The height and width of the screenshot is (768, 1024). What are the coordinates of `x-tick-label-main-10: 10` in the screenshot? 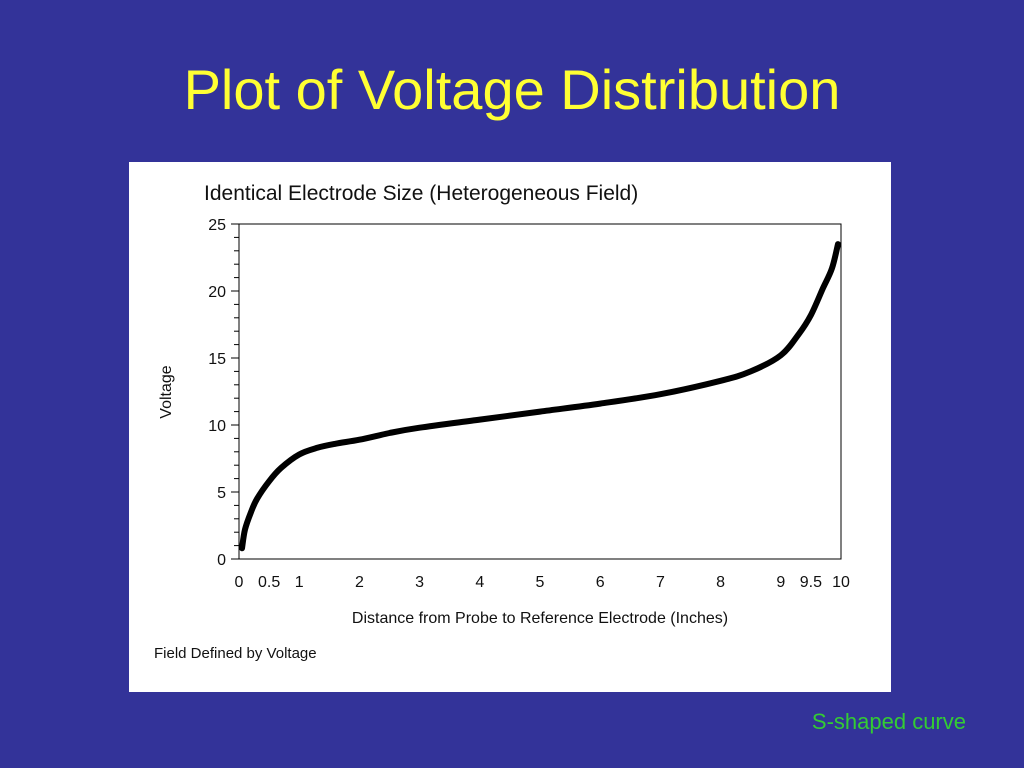 It's located at (841, 582).